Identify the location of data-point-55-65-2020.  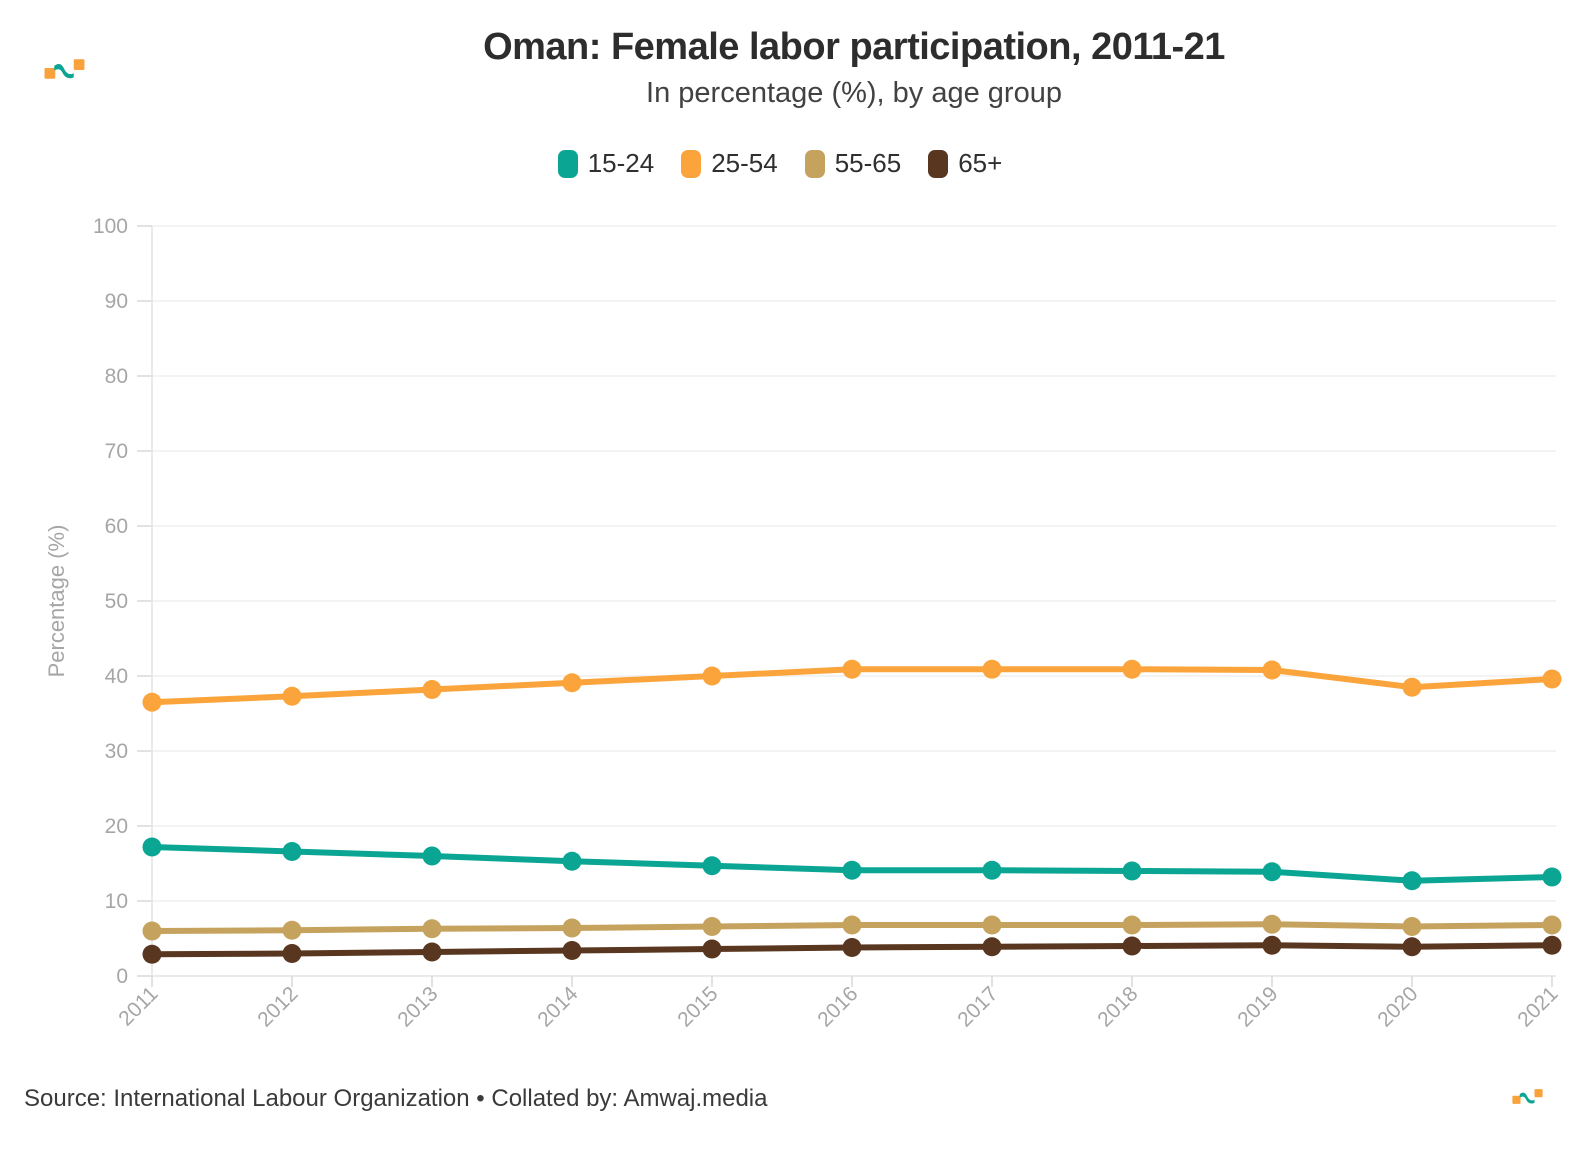
(1412, 926).